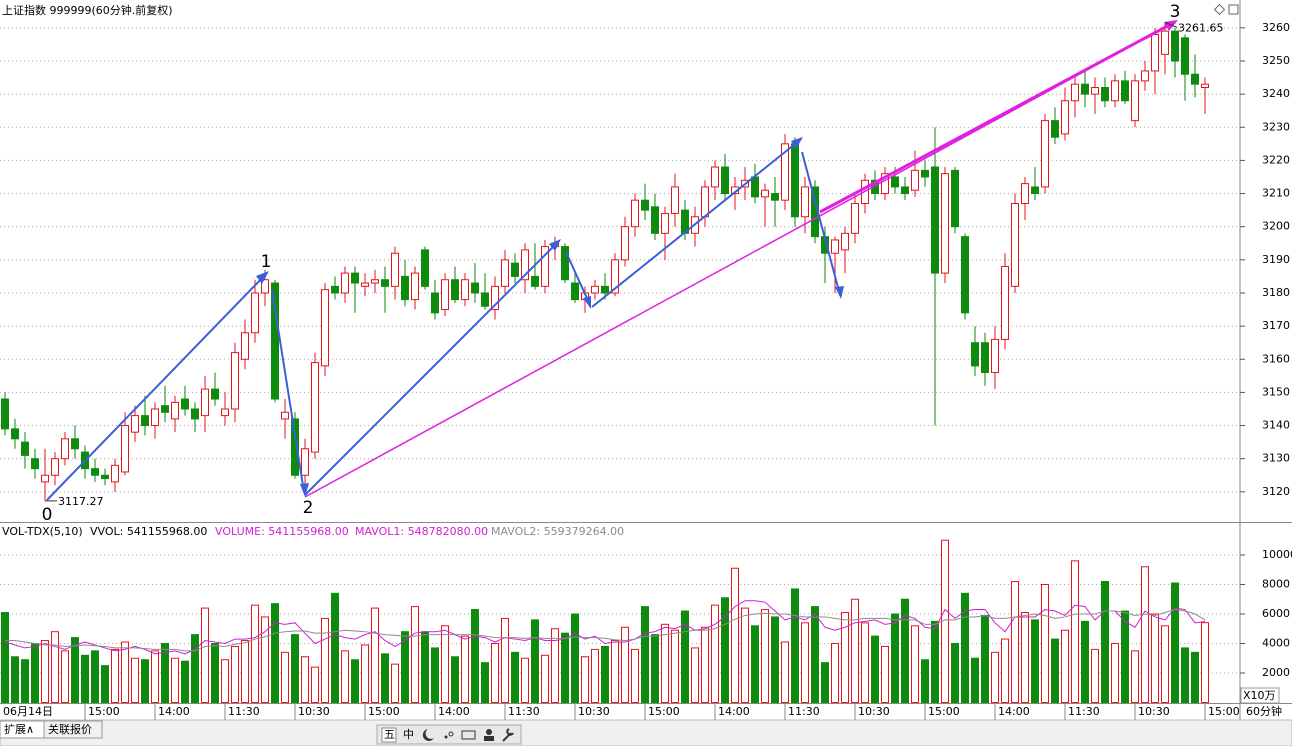  Describe the element at coordinates (266, 262) in the screenshot. I see `wave-label: 1` at that location.